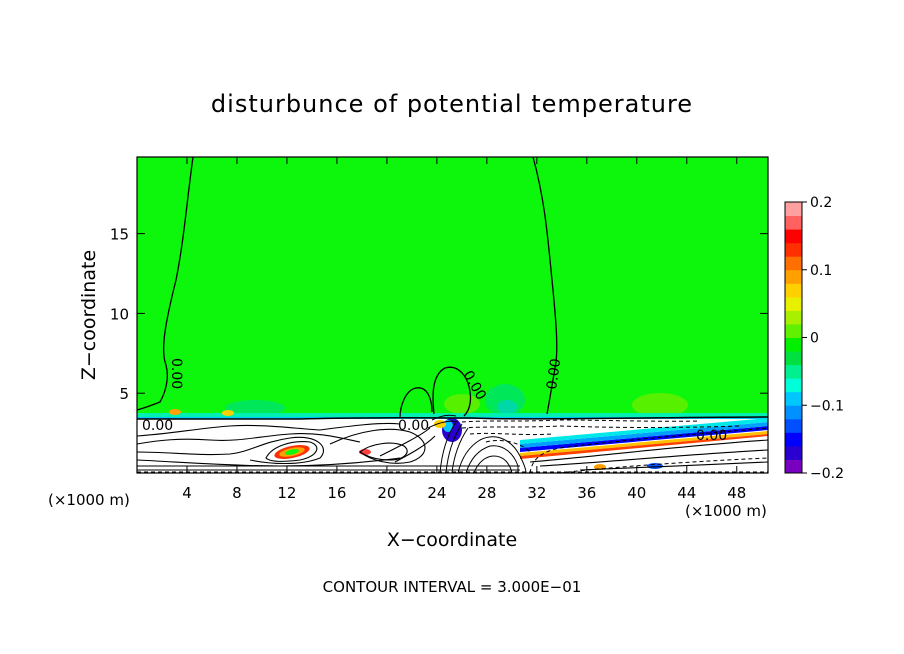 This screenshot has height=654, width=904. What do you see at coordinates (286, 493) in the screenshot?
I see `x-tick-label: 12` at bounding box center [286, 493].